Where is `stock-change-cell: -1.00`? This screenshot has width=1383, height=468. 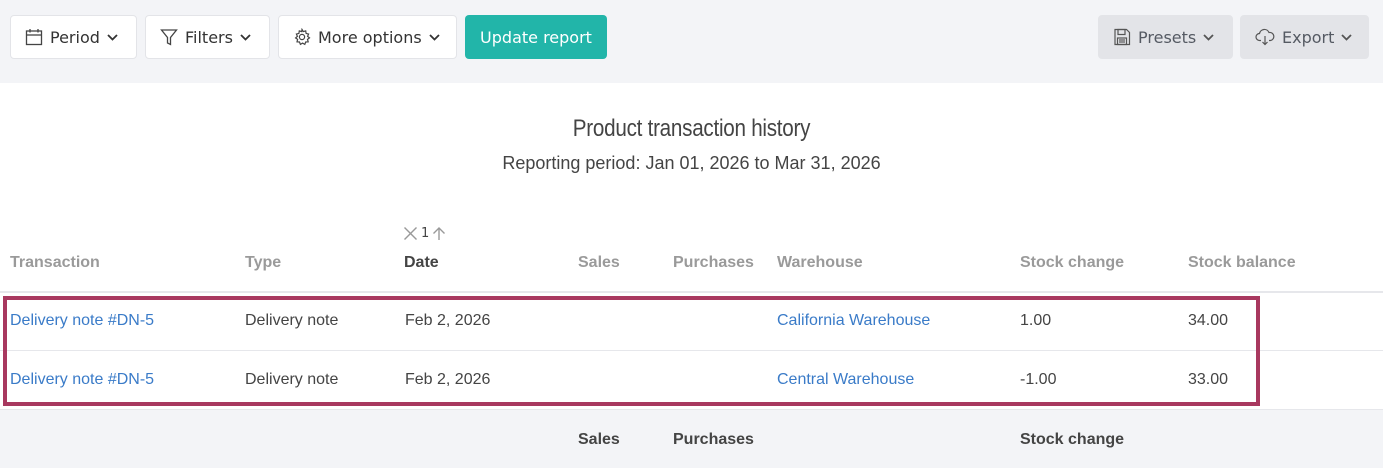
stock-change-cell: -1.00 is located at coordinates (1038, 379).